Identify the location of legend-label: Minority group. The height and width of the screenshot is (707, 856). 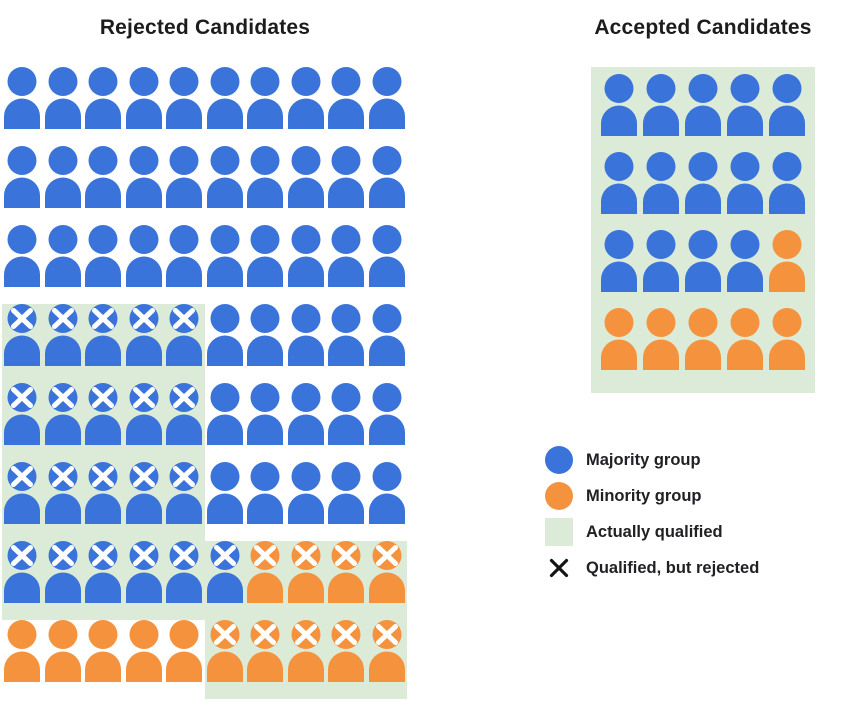
(644, 495).